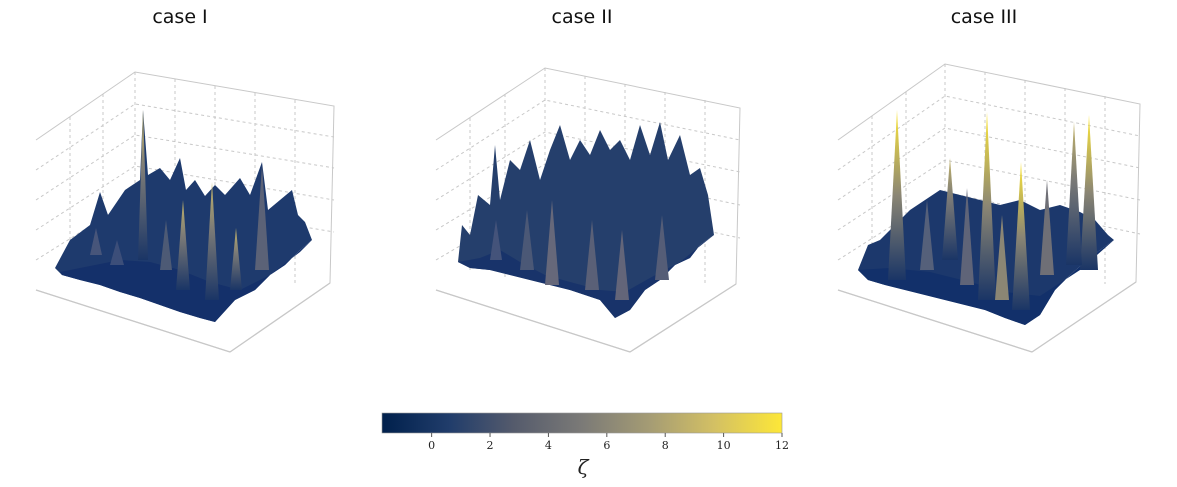 The image size is (1177, 487). Describe the element at coordinates (584, 467) in the screenshot. I see `colorbar-label: ζ` at that location.